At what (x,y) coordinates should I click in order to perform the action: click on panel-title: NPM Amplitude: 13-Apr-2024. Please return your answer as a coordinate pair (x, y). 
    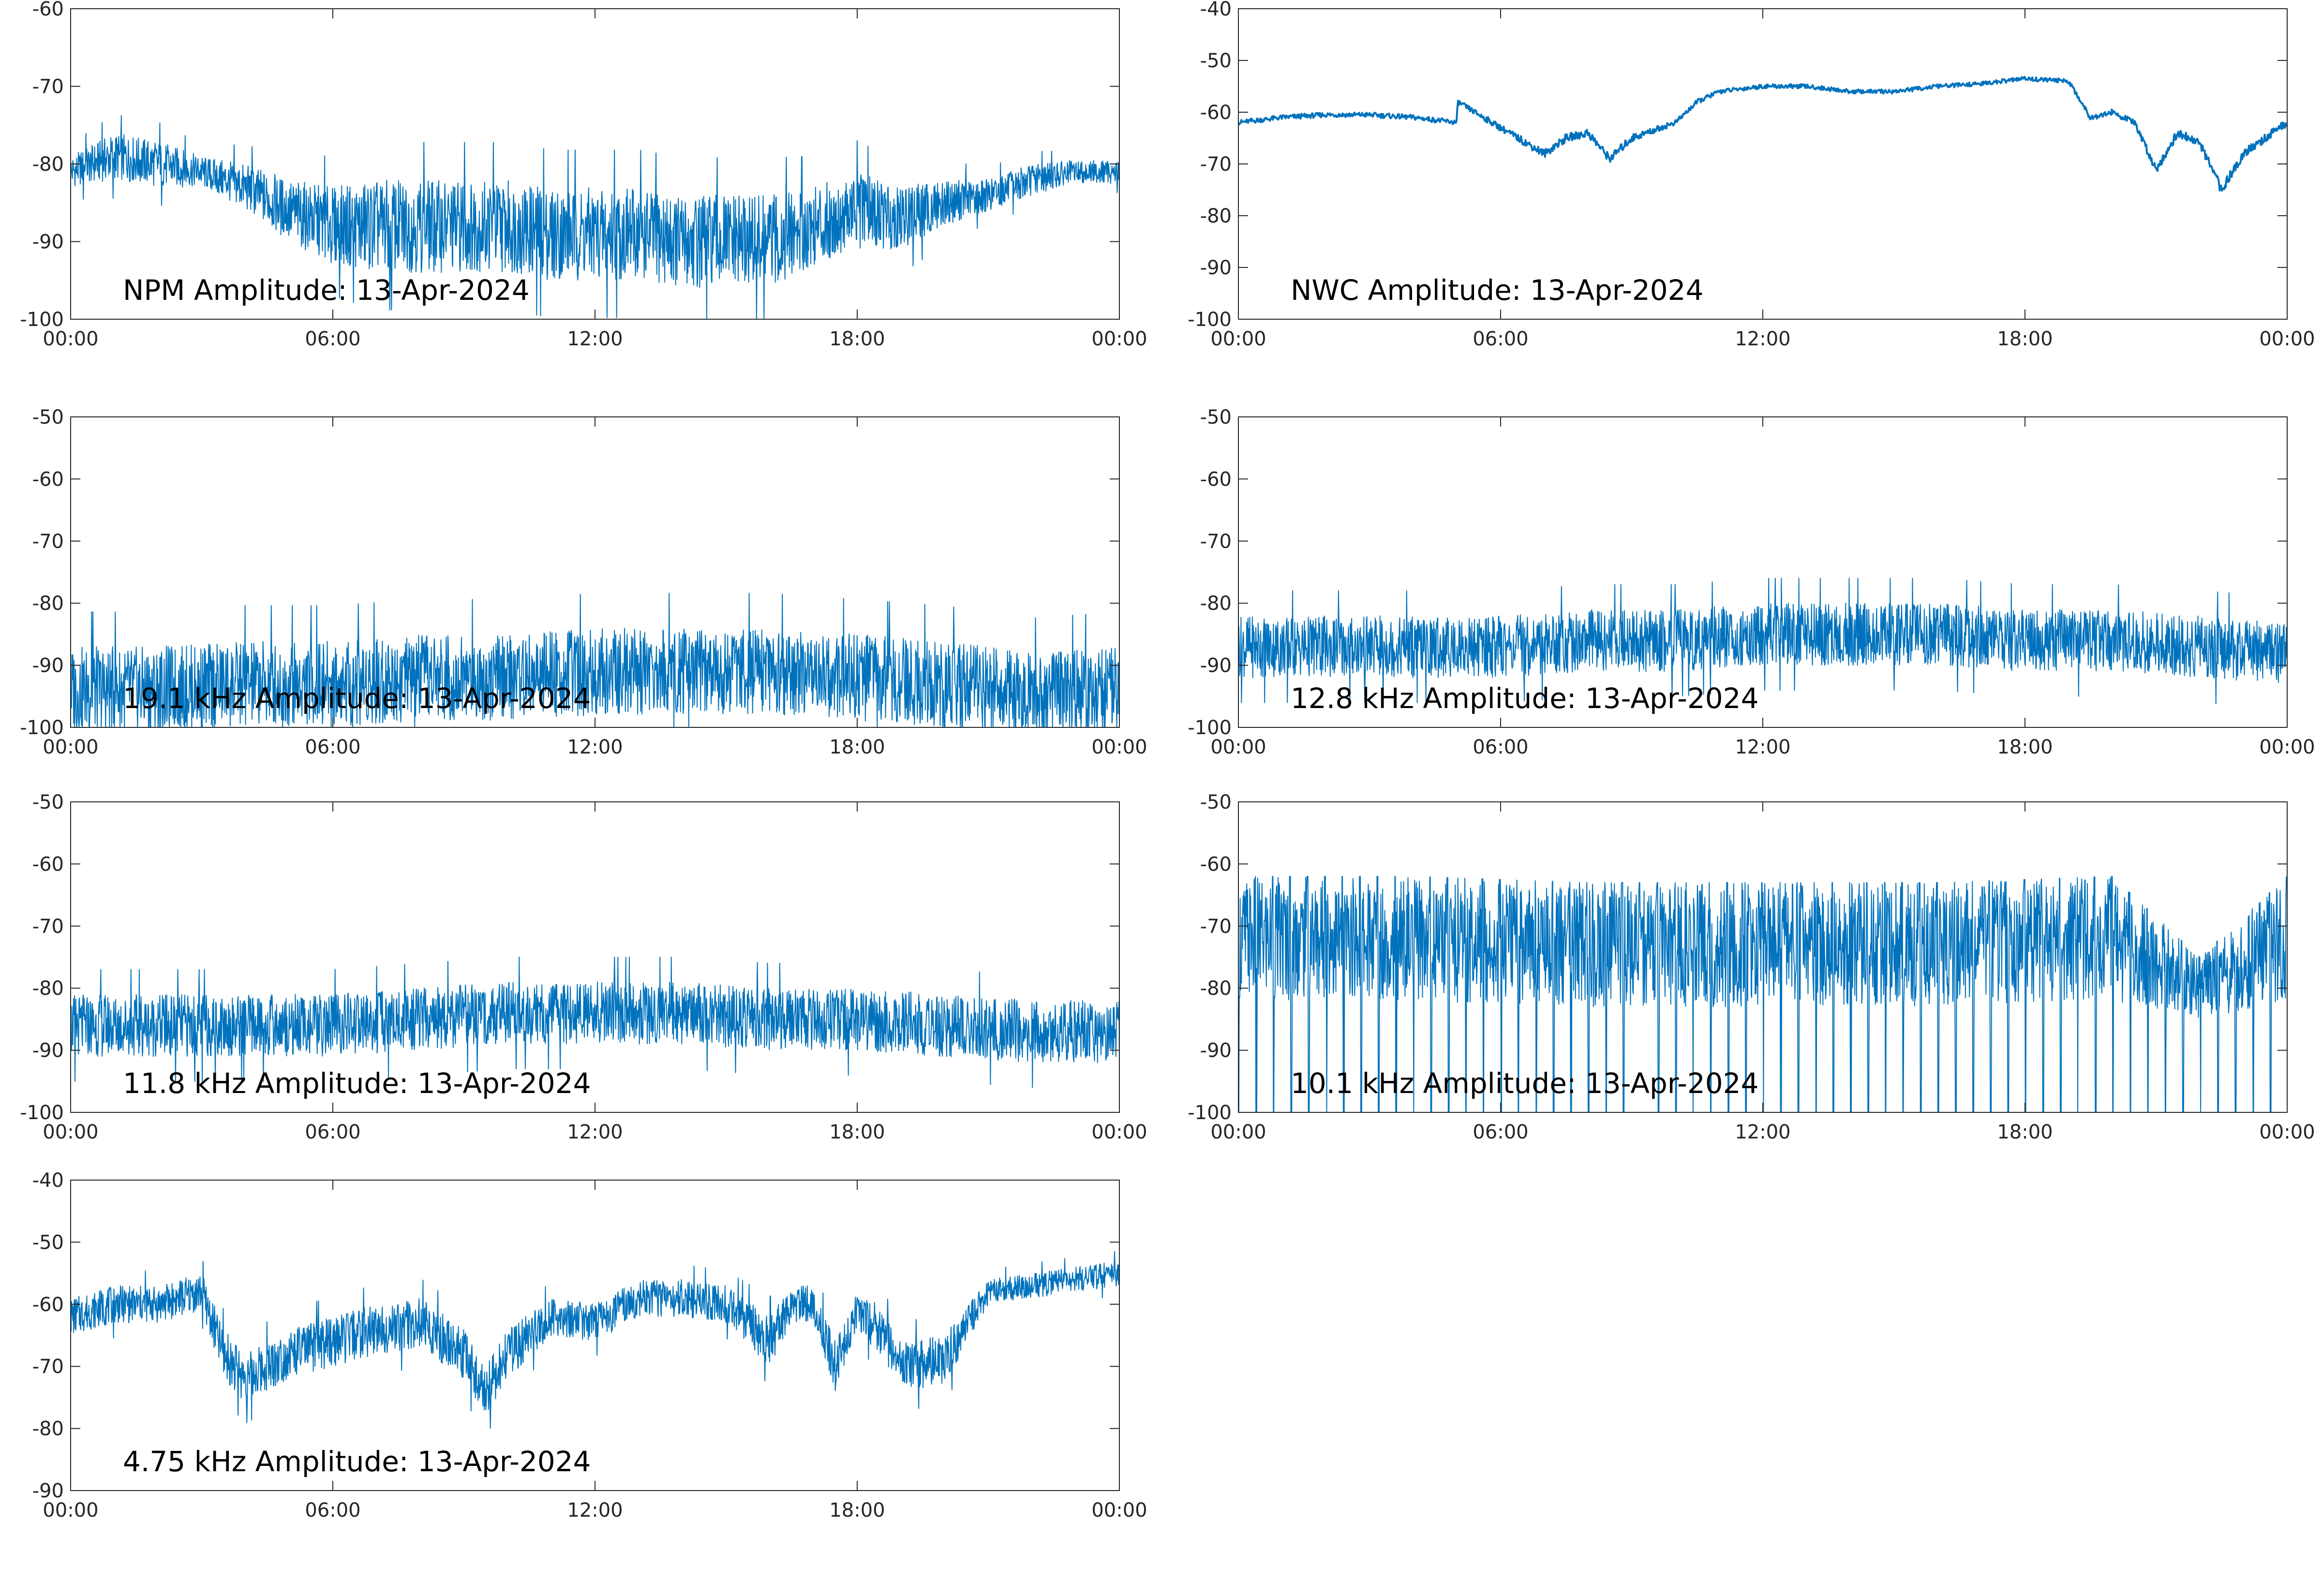
    Looking at the image, I should click on (326, 290).